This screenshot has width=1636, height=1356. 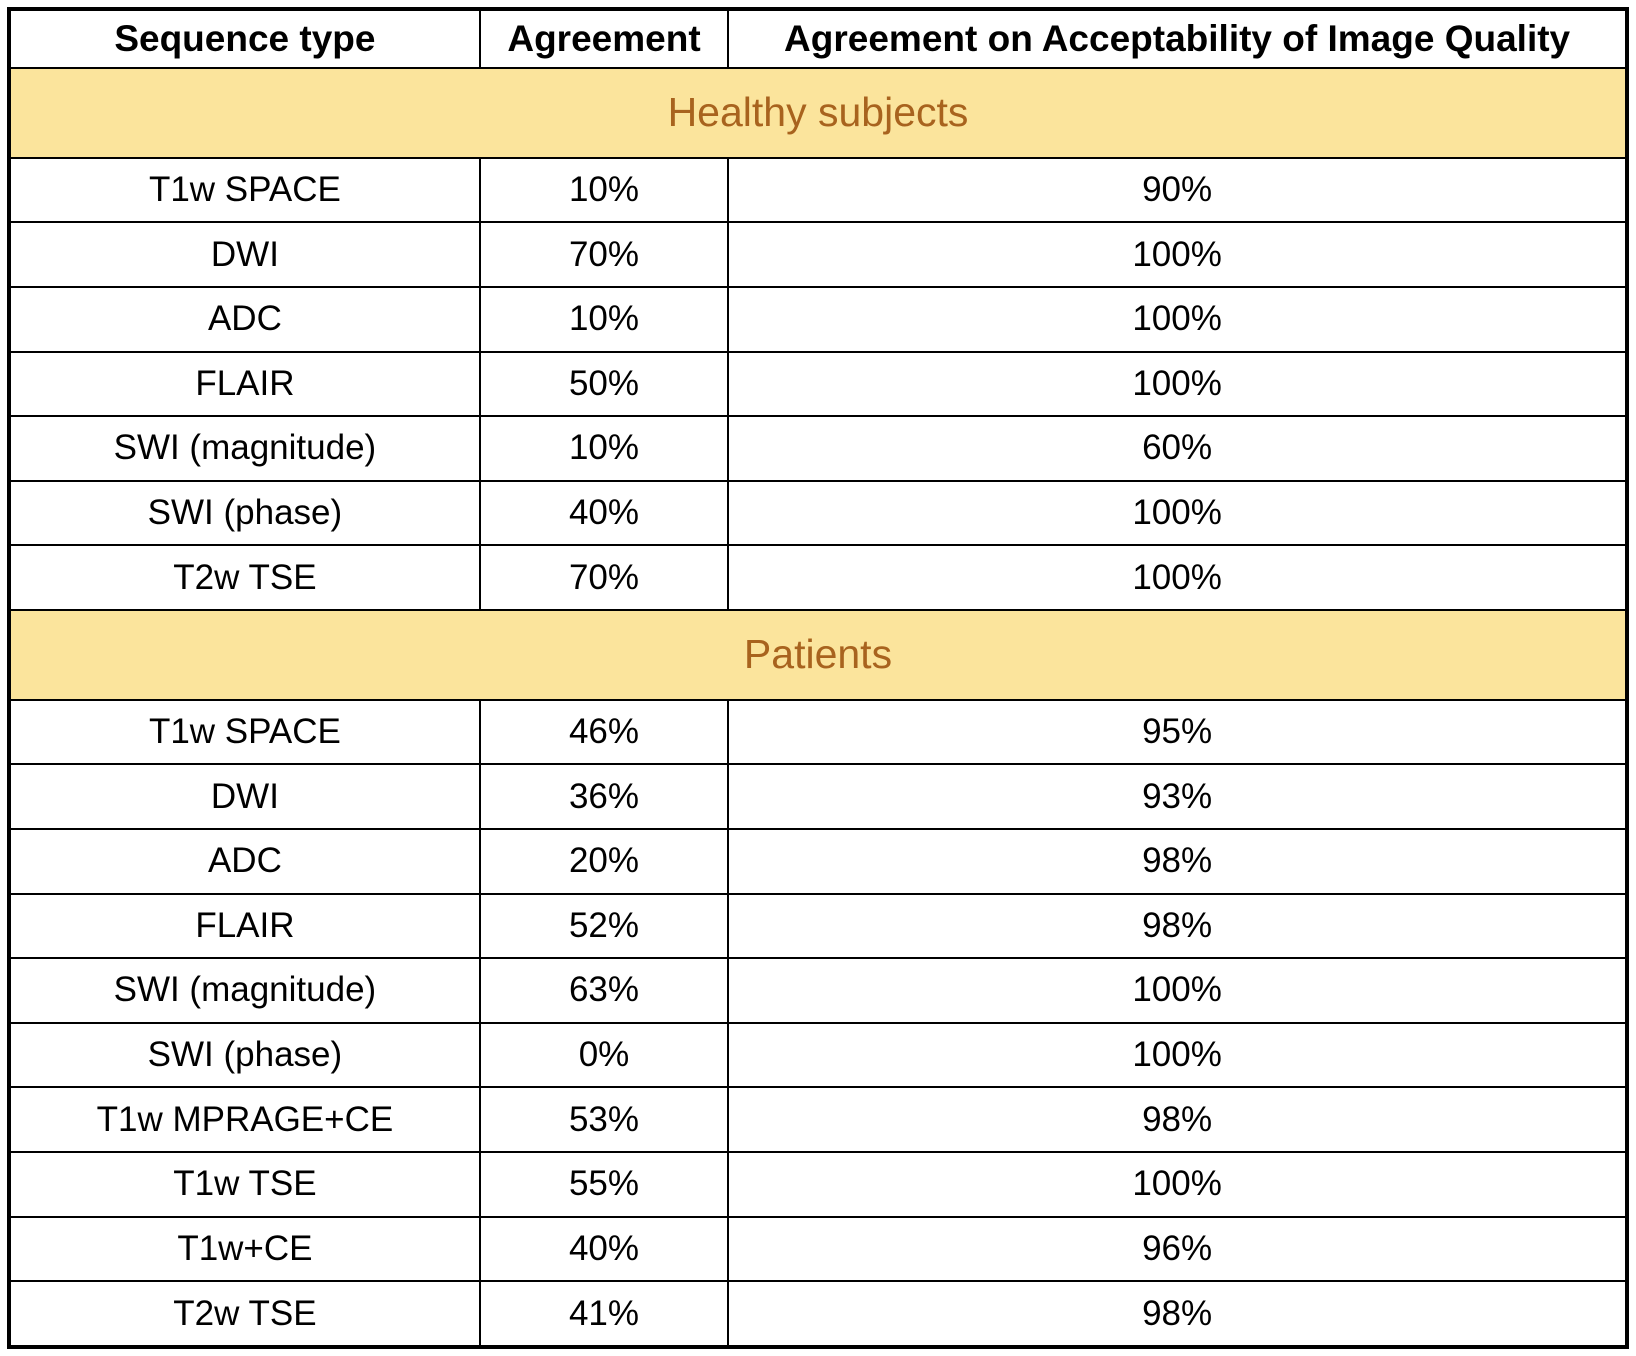 I want to click on table-row: T1w MPRAGE+CE 53% 98%, so click(x=818, y=1120).